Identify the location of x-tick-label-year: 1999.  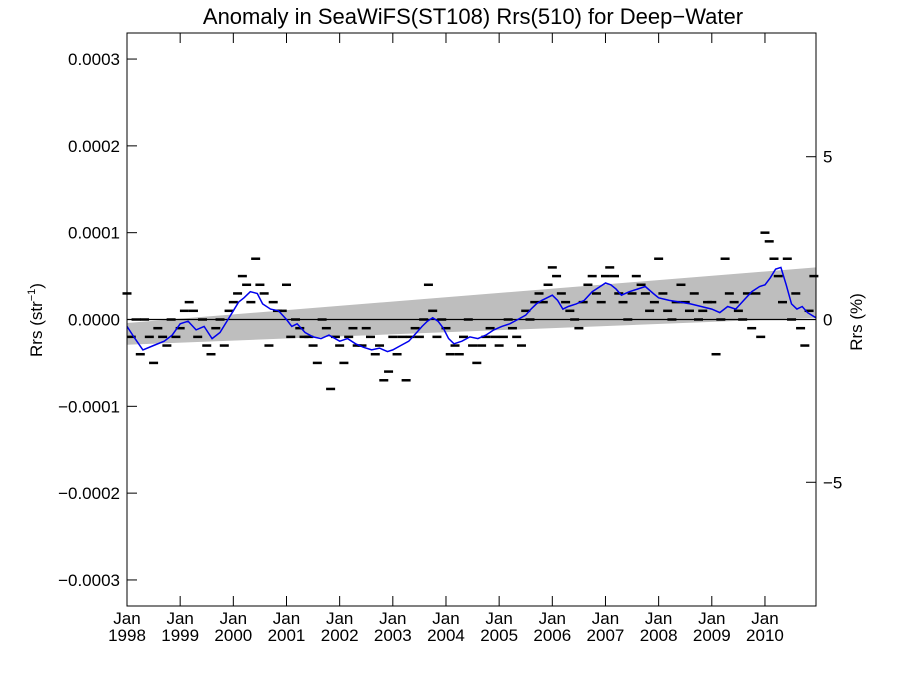
(180, 635).